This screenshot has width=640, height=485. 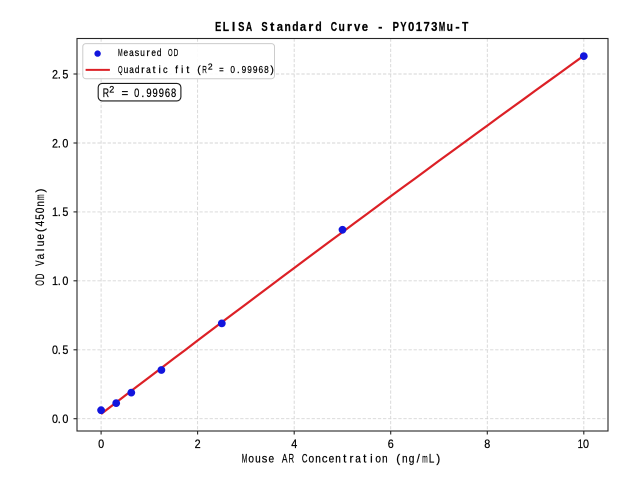 I want to click on svg-text: I, so click(x=234, y=26).